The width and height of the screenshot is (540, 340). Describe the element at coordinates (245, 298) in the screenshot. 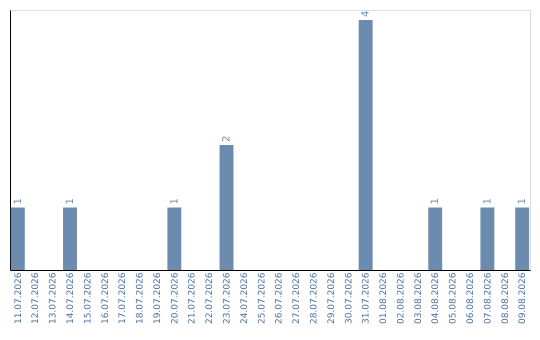

I see `x-tick-label: 24.07.2026` at that location.